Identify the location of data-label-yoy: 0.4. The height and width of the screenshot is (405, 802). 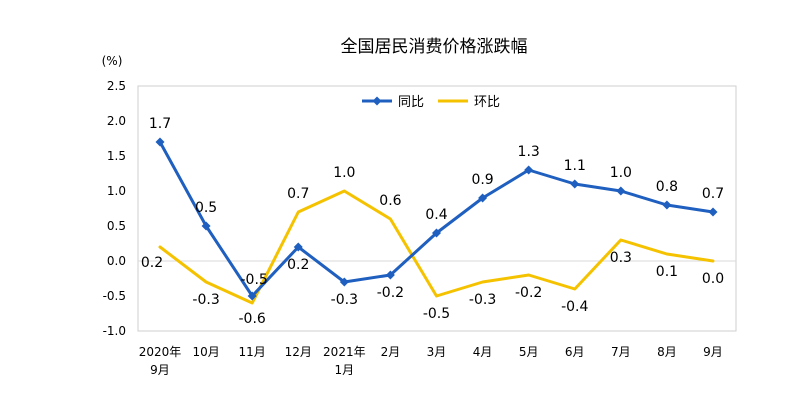
(436, 215).